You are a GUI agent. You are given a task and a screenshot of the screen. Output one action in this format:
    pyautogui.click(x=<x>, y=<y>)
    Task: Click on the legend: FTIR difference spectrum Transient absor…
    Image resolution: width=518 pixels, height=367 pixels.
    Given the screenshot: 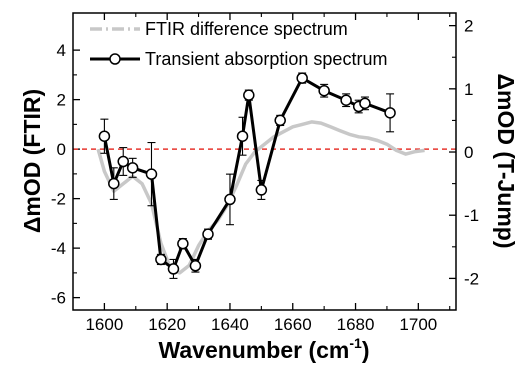 What is the action you would take?
    pyautogui.click(x=238, y=44)
    